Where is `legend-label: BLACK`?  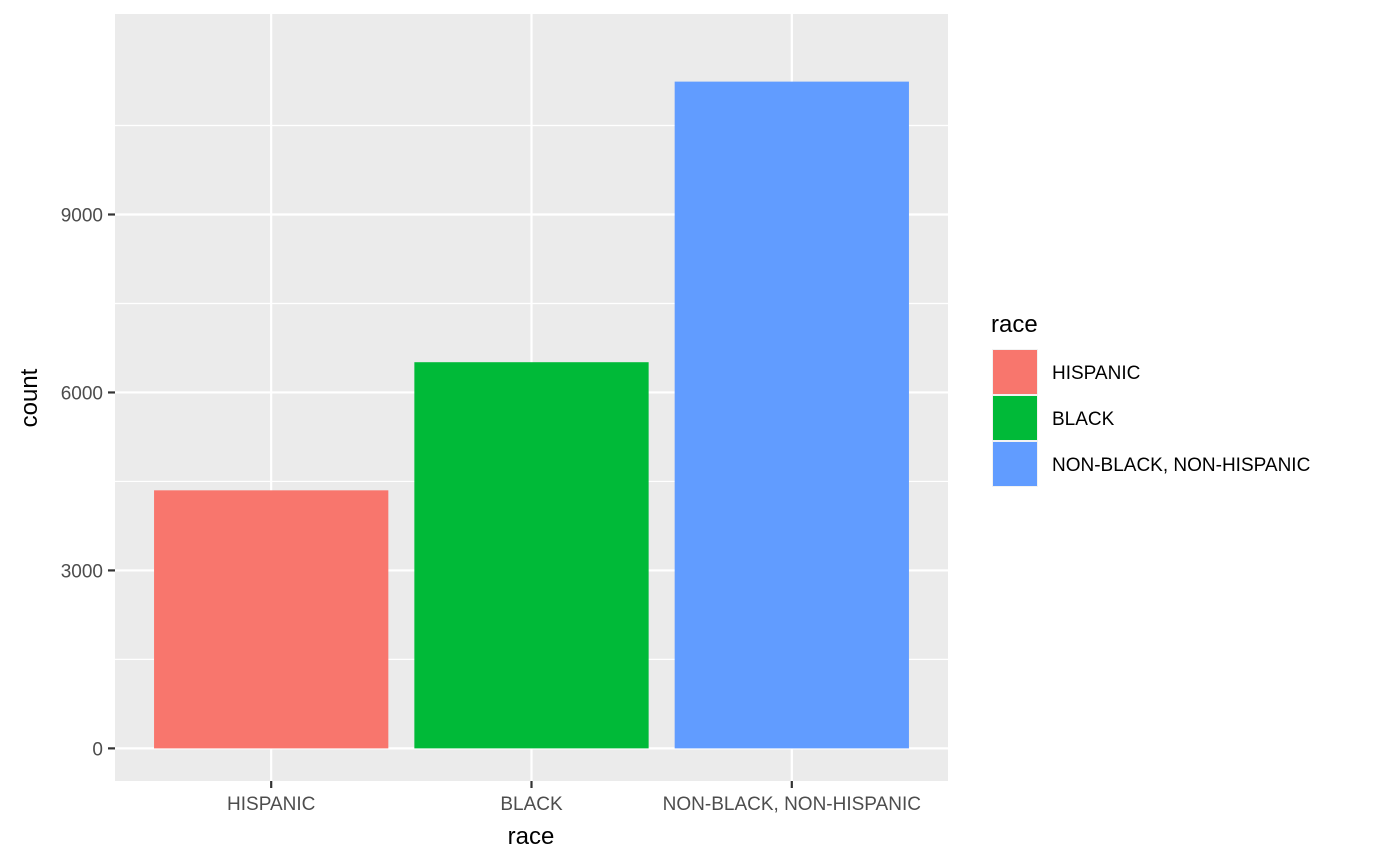 legend-label: BLACK is located at coordinates (1083, 419).